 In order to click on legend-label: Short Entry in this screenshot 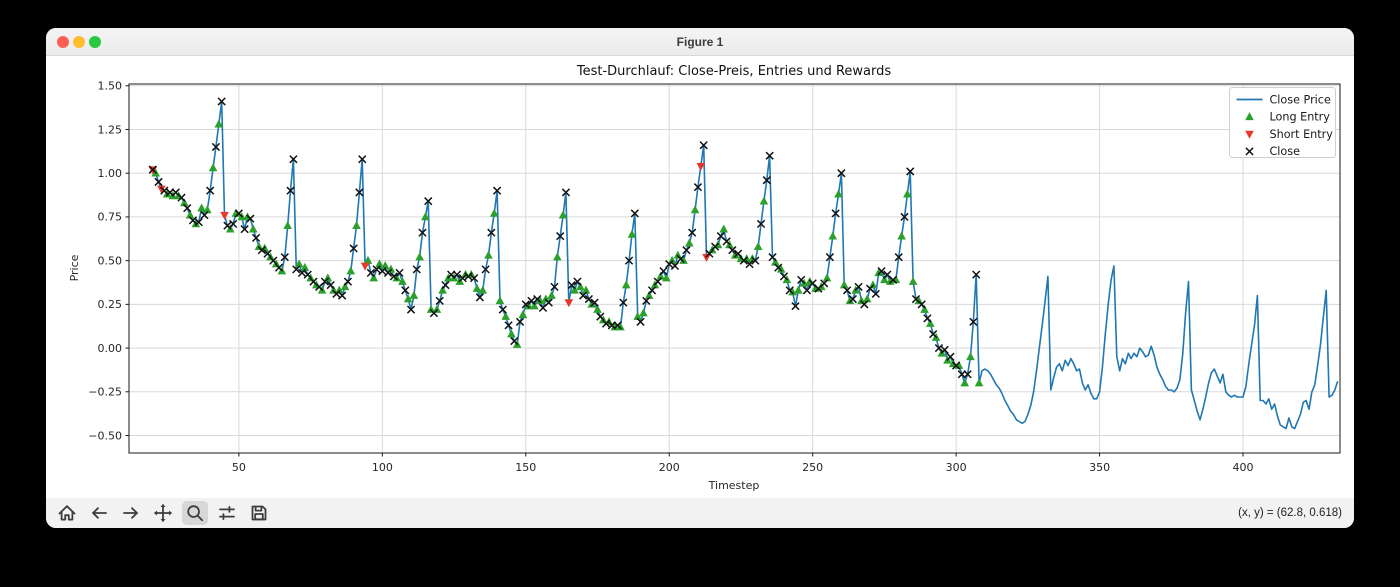, I will do `click(1302, 134)`.